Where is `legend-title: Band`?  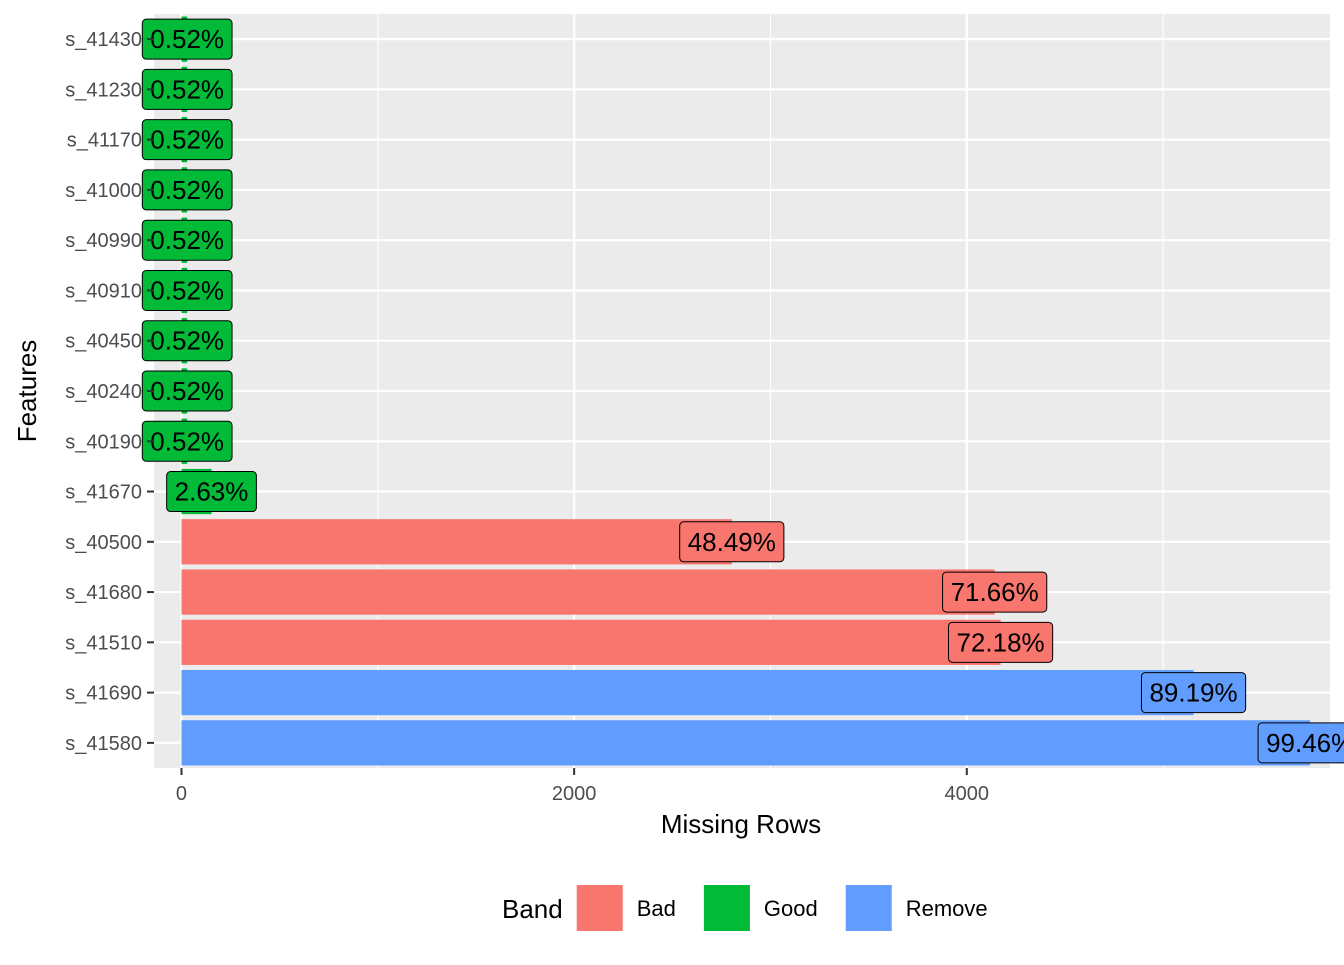 legend-title: Band is located at coordinates (532, 909).